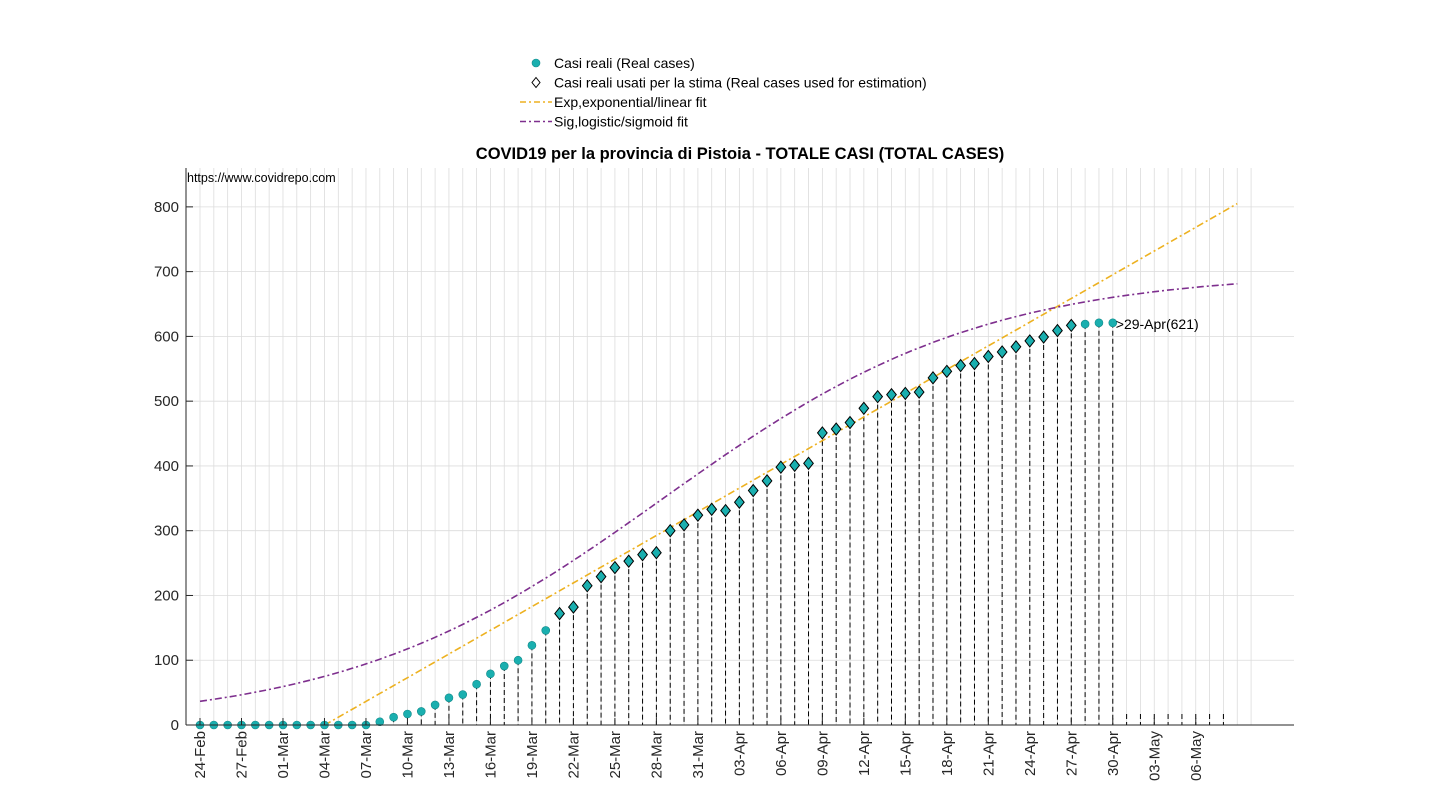 Image resolution: width=1430 pixels, height=800 pixels. I want to click on x-tick-label: 06-Apr, so click(781, 753).